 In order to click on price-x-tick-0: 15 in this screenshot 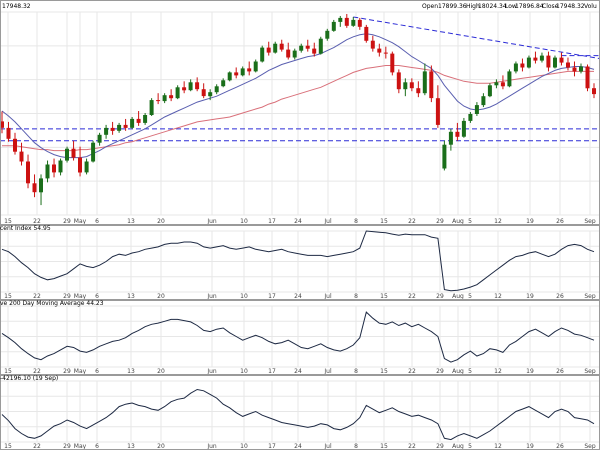, I will do `click(8, 221)`.